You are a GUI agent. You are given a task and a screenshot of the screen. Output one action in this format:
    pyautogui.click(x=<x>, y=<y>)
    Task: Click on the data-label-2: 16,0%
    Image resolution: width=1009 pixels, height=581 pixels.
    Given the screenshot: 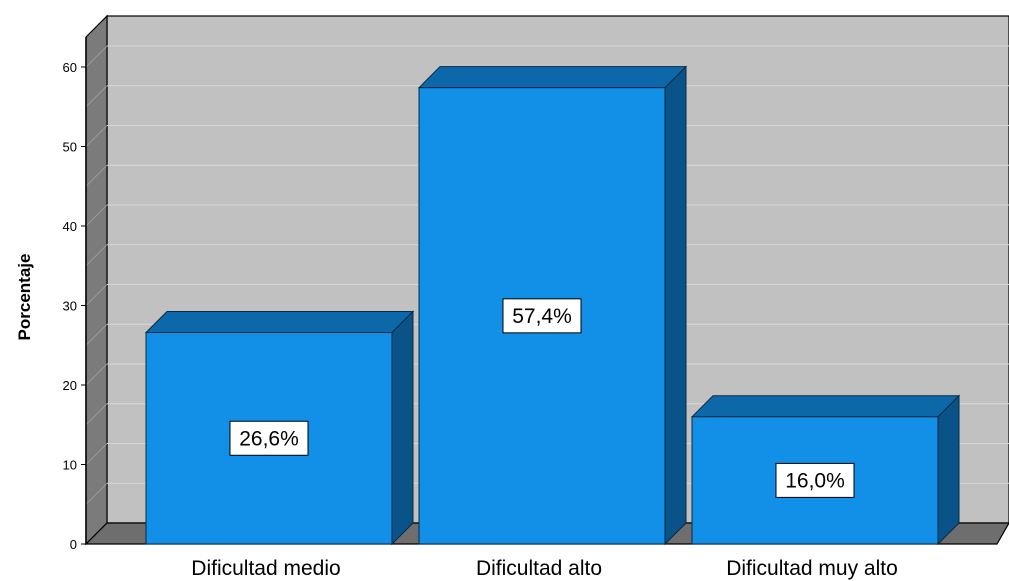 What is the action you would take?
    pyautogui.click(x=815, y=480)
    